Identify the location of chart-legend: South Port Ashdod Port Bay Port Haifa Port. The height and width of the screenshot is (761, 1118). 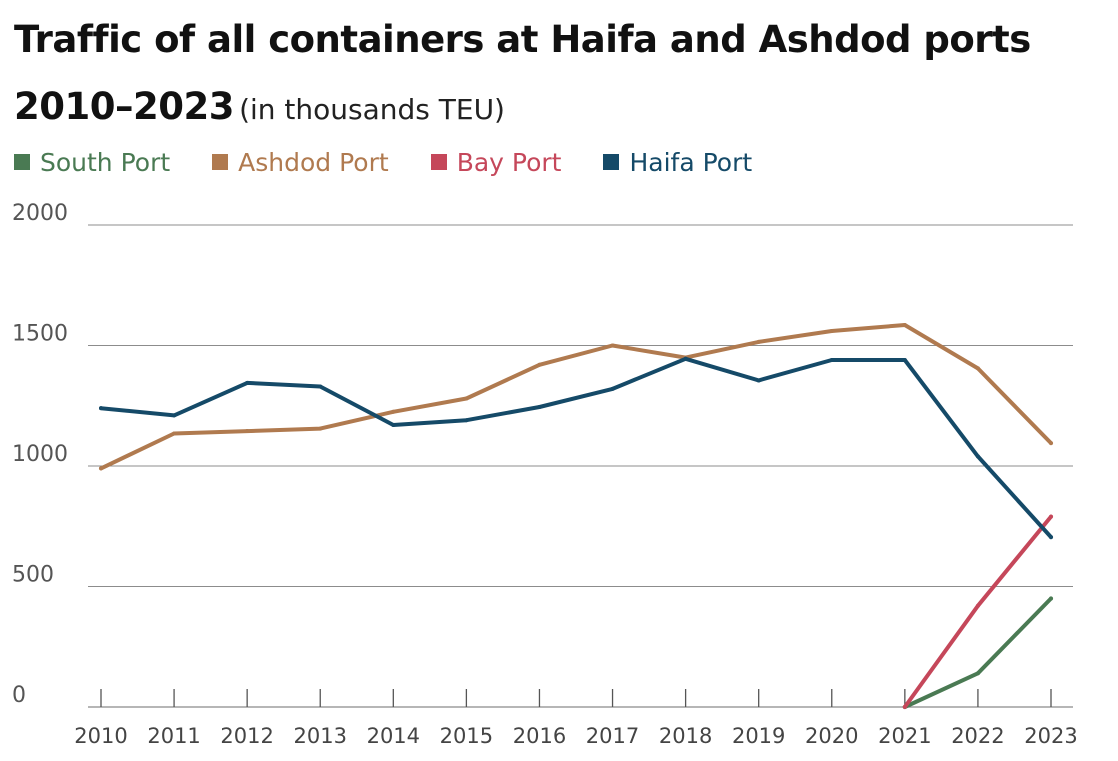
(383, 162).